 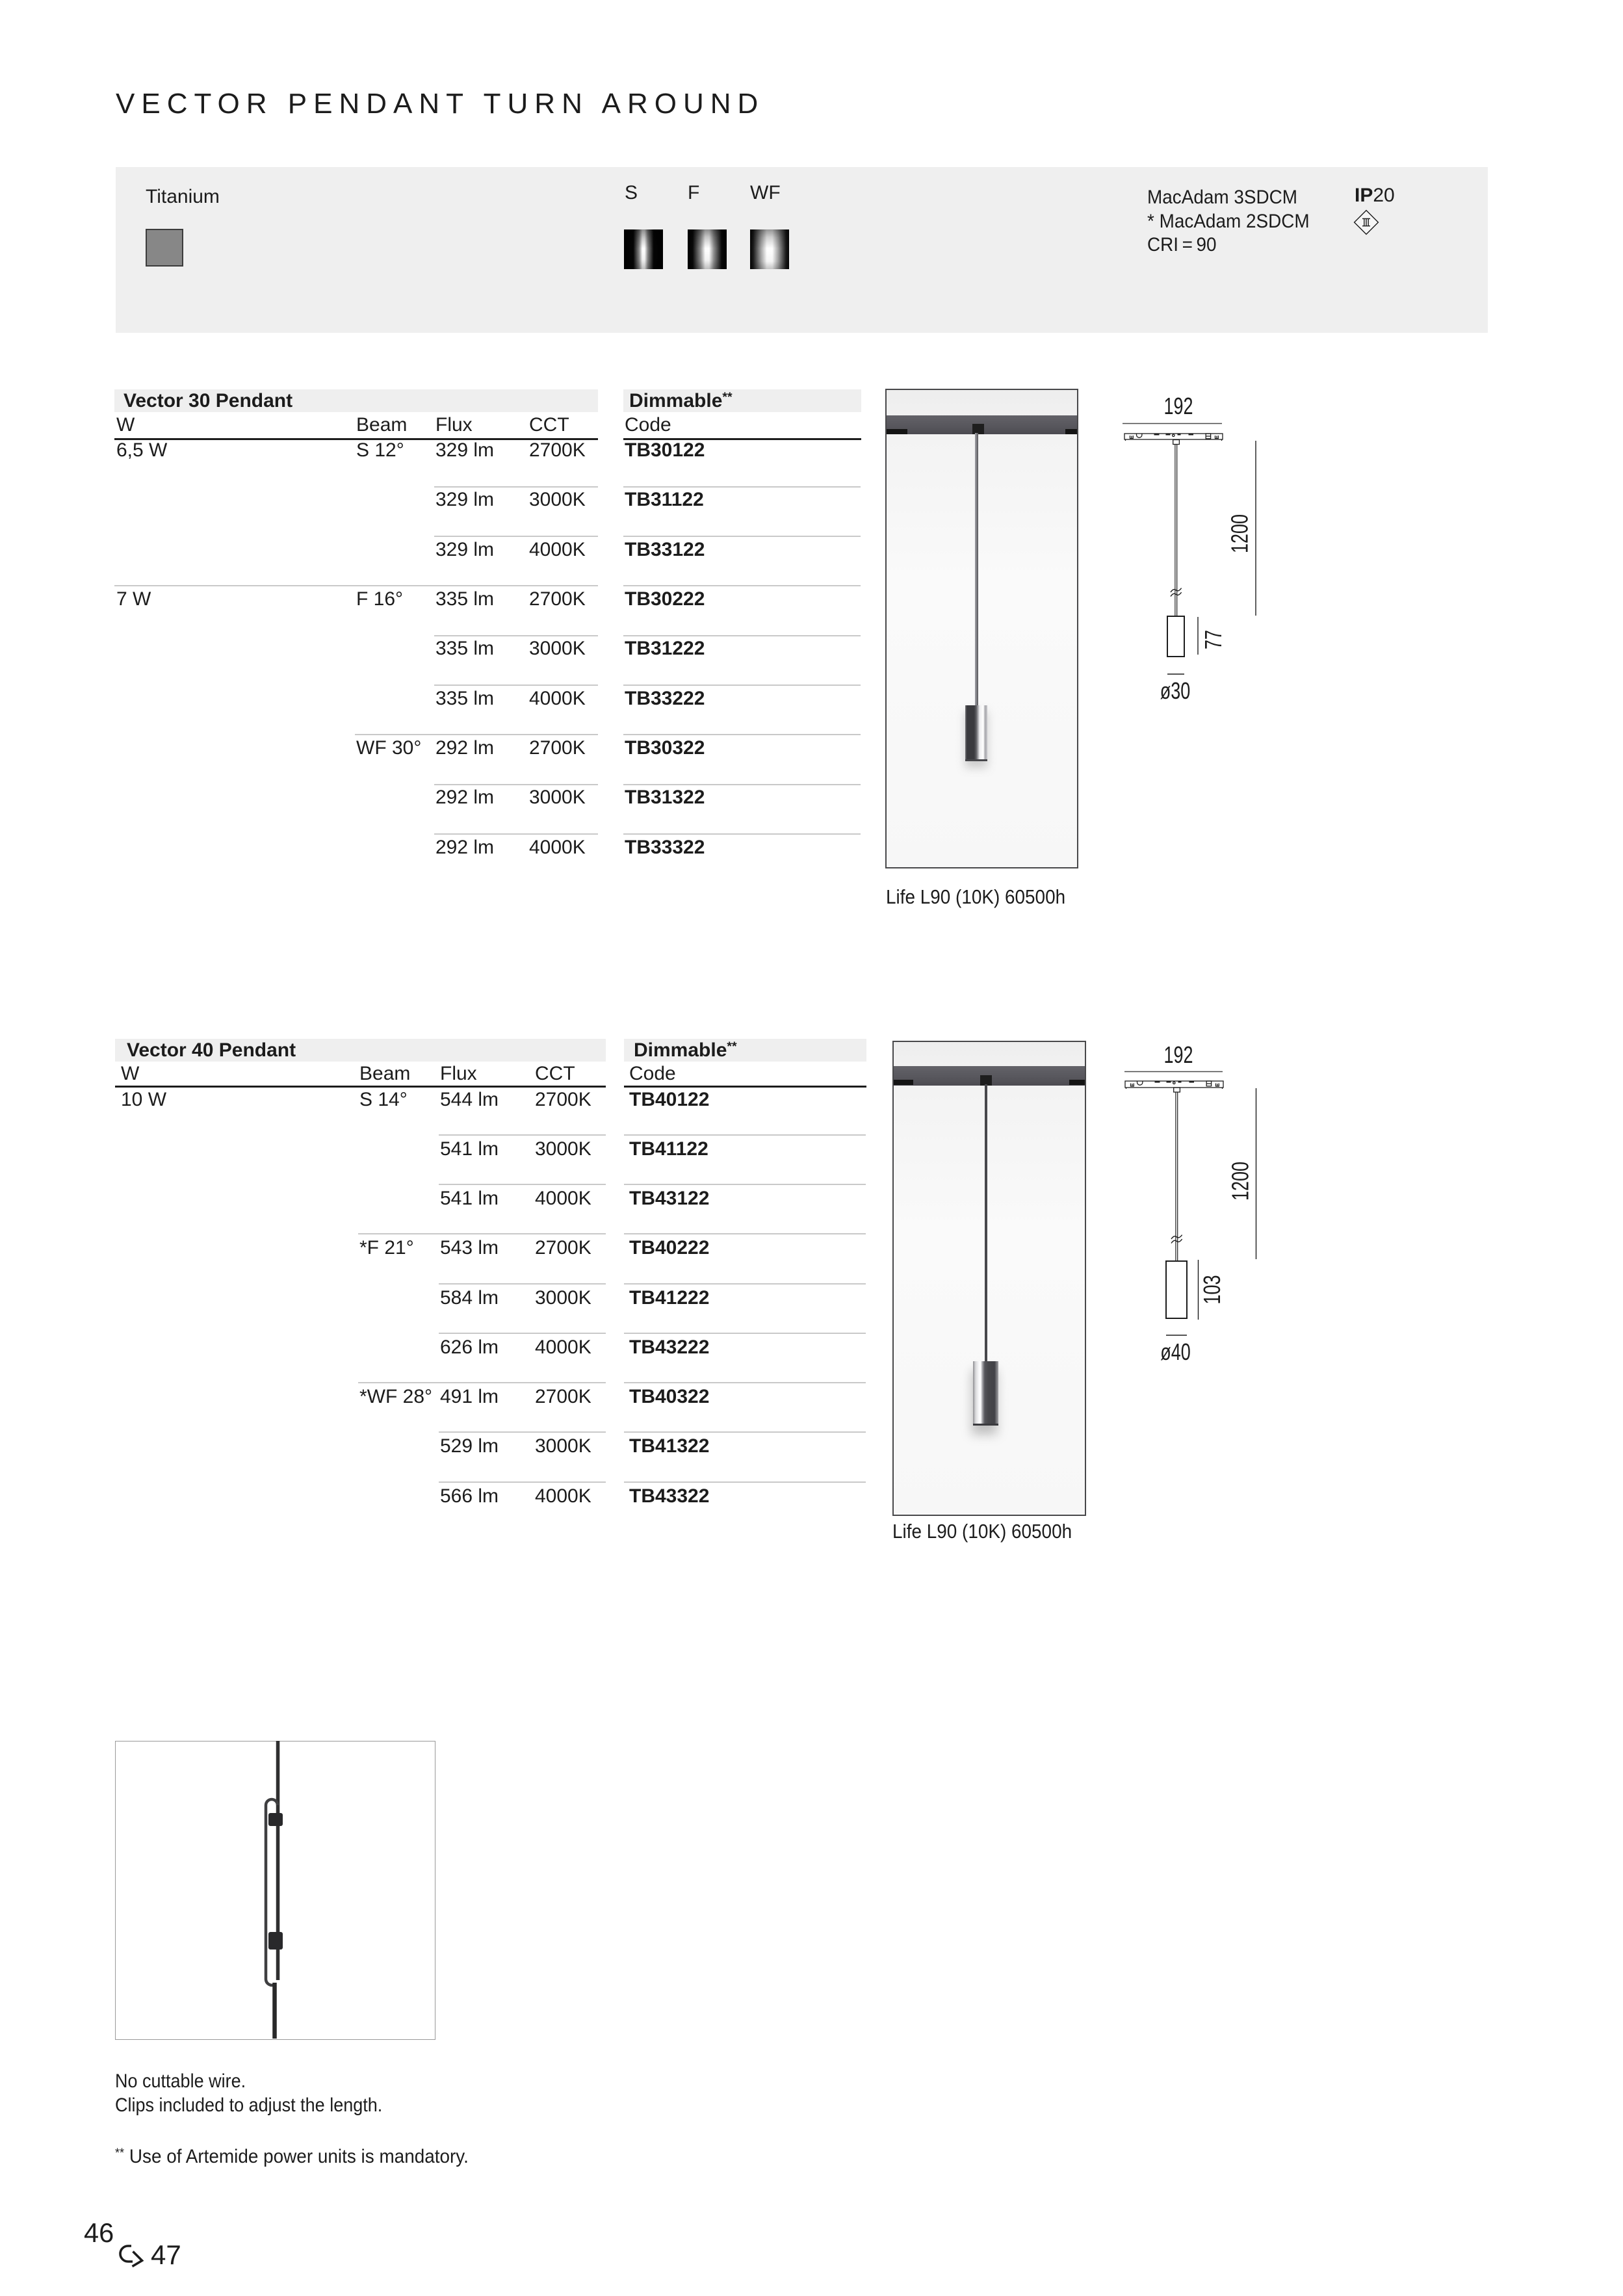 What do you see at coordinates (1212, 1289) in the screenshot?
I see `svg-text: 103` at bounding box center [1212, 1289].